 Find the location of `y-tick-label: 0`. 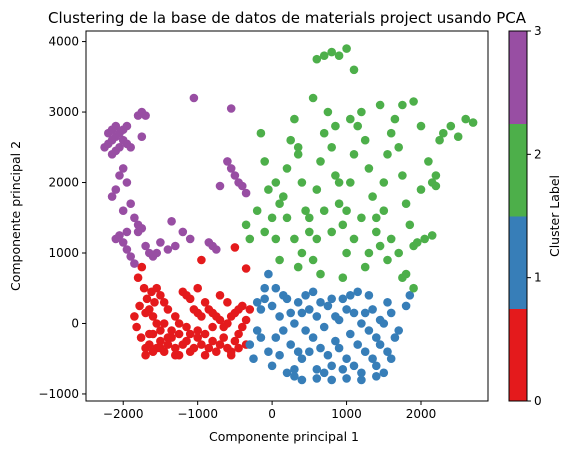

y-tick-label: 0 is located at coordinates (75, 323).